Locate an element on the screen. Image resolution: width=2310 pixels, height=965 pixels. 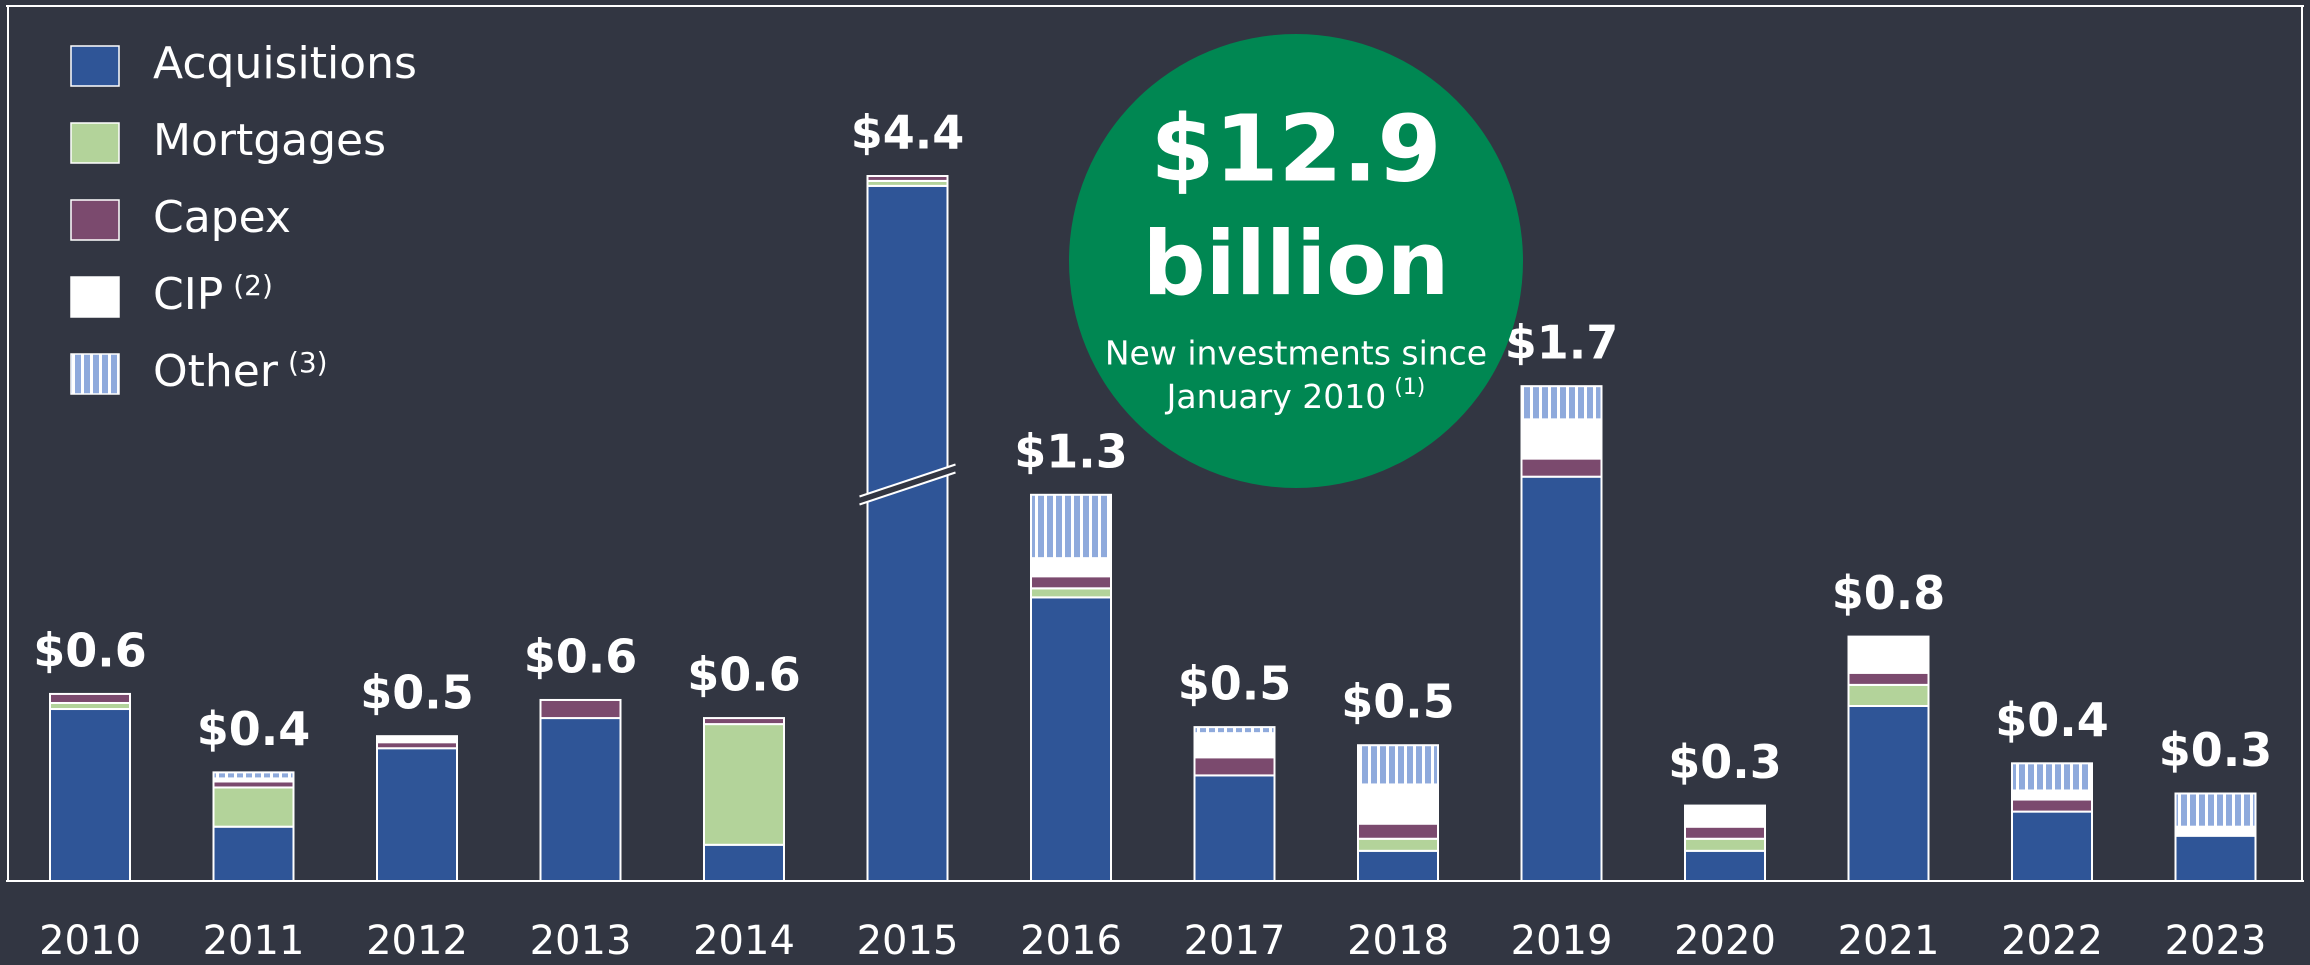
legend-label: Mortgages is located at coordinates (269, 140).